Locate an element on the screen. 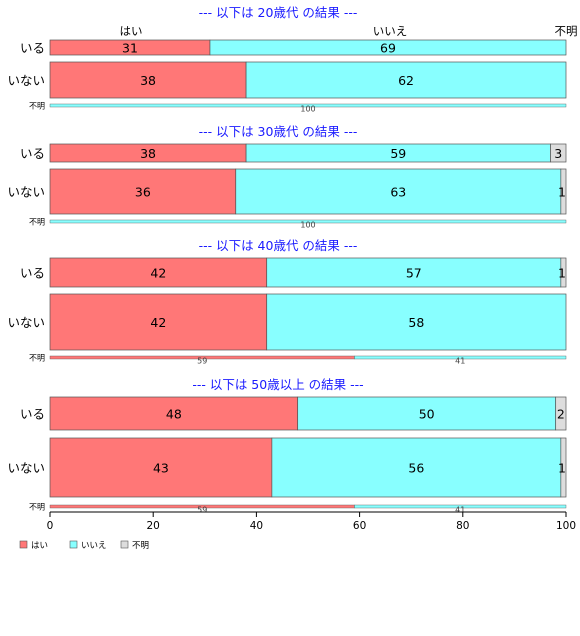  group-title: --- 以下は 30歳代 の結果 --- is located at coordinates (278, 131).